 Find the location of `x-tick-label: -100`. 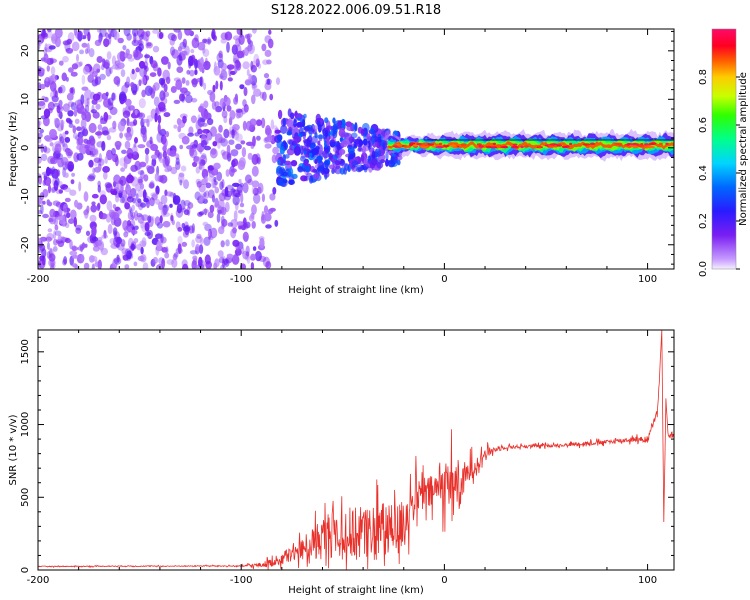

x-tick-label: -100 is located at coordinates (241, 279).